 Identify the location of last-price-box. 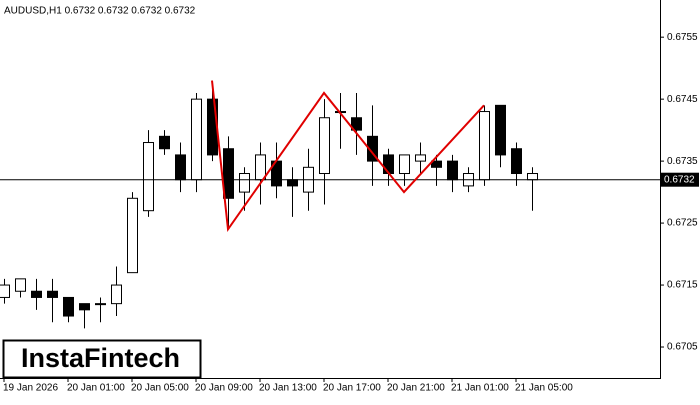
(680, 179).